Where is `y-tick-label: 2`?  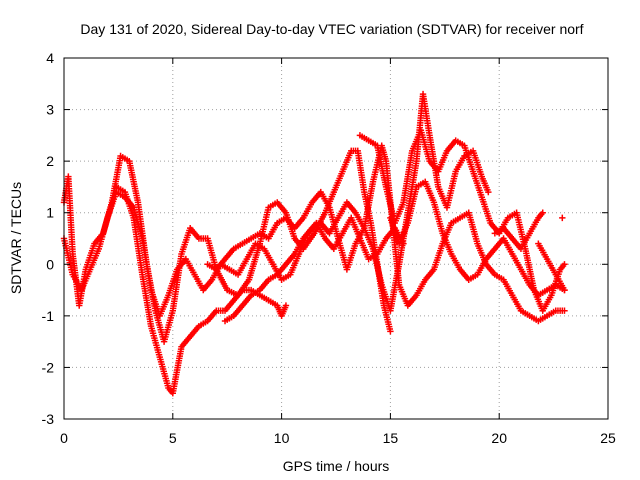 y-tick-label: 2 is located at coordinates (50, 161).